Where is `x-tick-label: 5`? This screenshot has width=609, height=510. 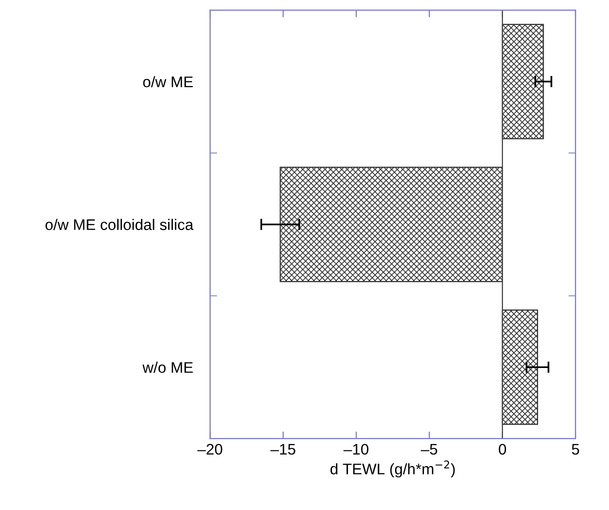 x-tick-label: 5 is located at coordinates (576, 449).